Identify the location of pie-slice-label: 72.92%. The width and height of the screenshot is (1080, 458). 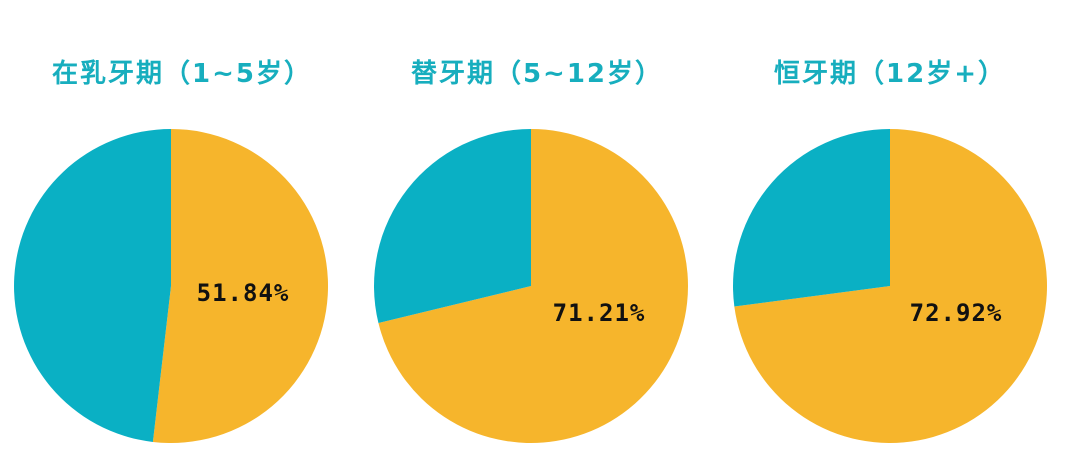
(956, 313).